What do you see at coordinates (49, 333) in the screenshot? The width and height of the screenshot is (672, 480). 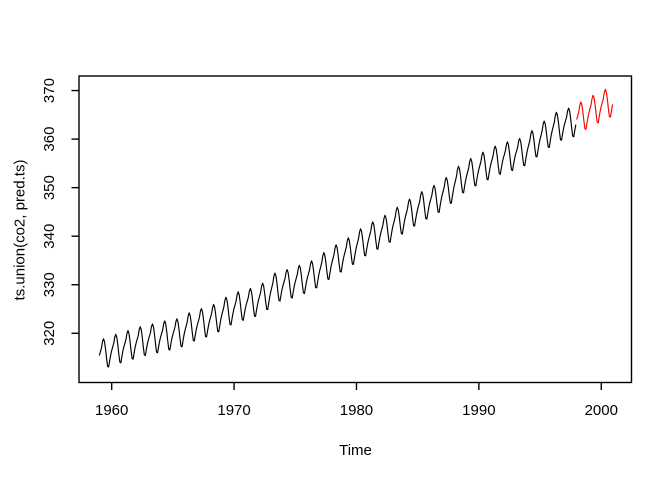 I see `y-tick-label: 320` at bounding box center [49, 333].